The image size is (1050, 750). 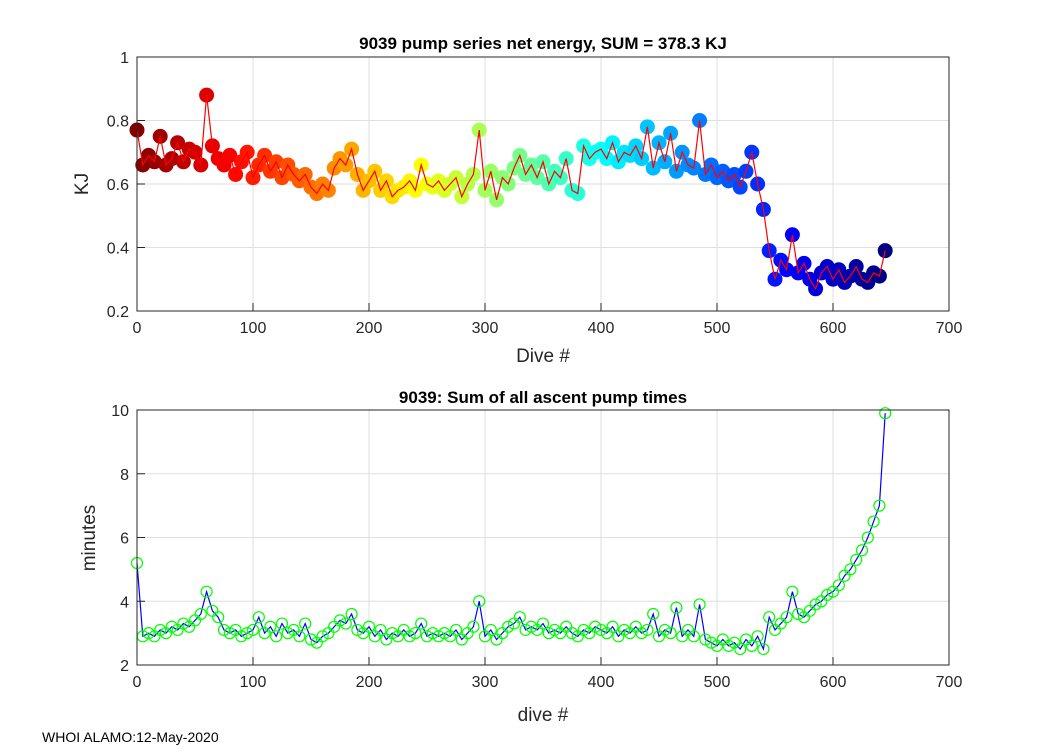 I want to click on y-tick-label: 0.6, so click(x=118, y=185).